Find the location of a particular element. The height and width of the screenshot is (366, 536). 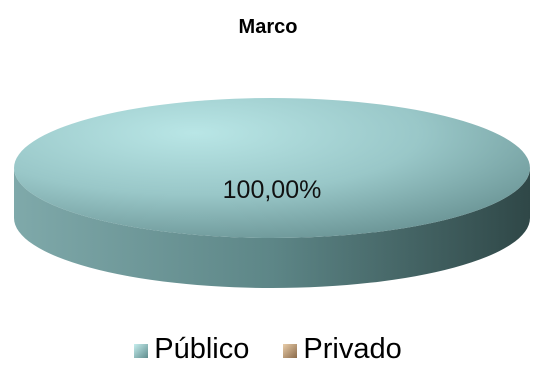

legend-label-publico: Público is located at coordinates (202, 349).